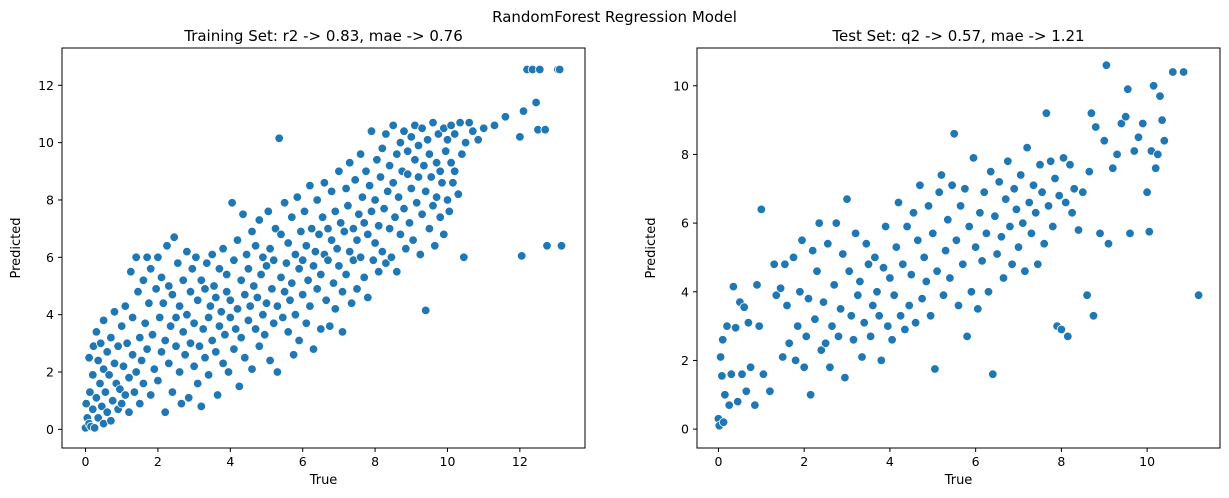 The width and height of the screenshot is (1229, 498). Describe the element at coordinates (1061, 461) in the screenshot. I see `test-x-tick-label: 8` at that location.